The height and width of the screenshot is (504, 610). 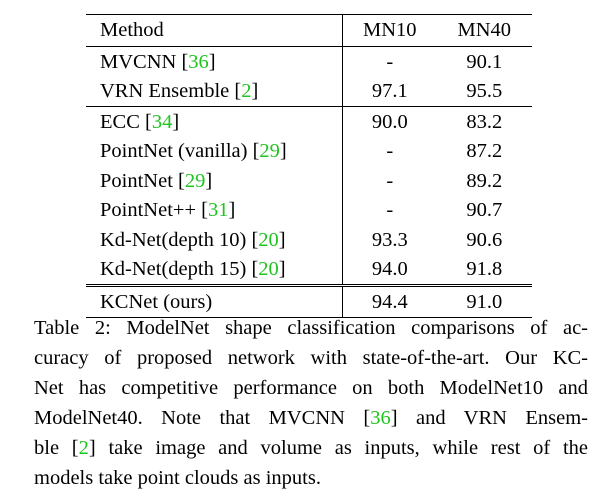 I want to click on header-mn40: MN40, so click(x=484, y=30).